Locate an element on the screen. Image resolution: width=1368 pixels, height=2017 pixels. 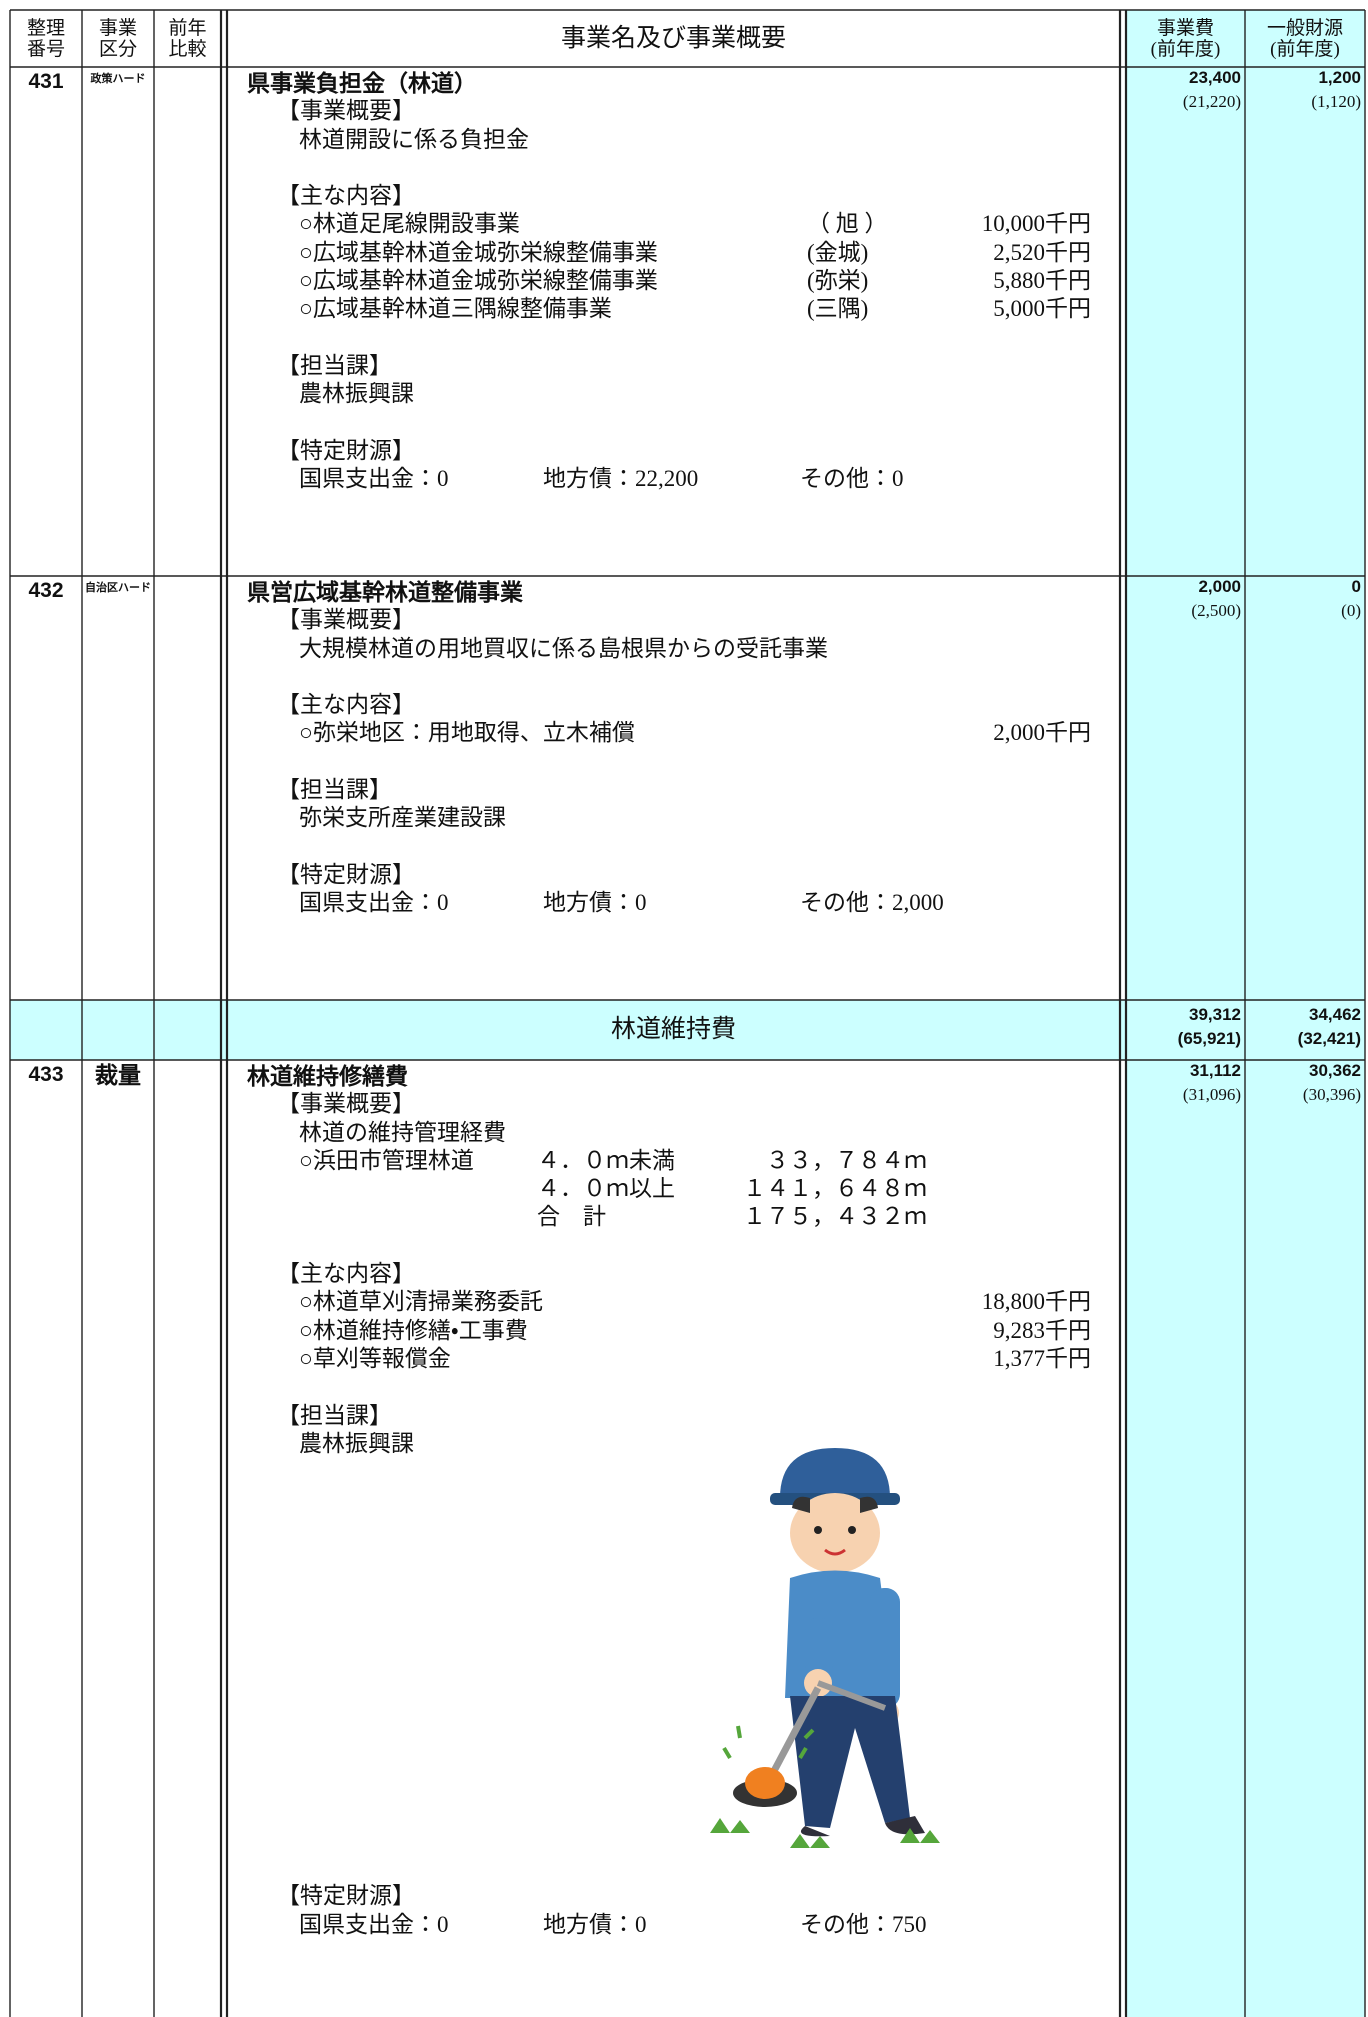
road-row: ○浜田市管理林道 ４．０ｍ未満 ３３，７８４ｍ is located at coordinates (673, 1161).